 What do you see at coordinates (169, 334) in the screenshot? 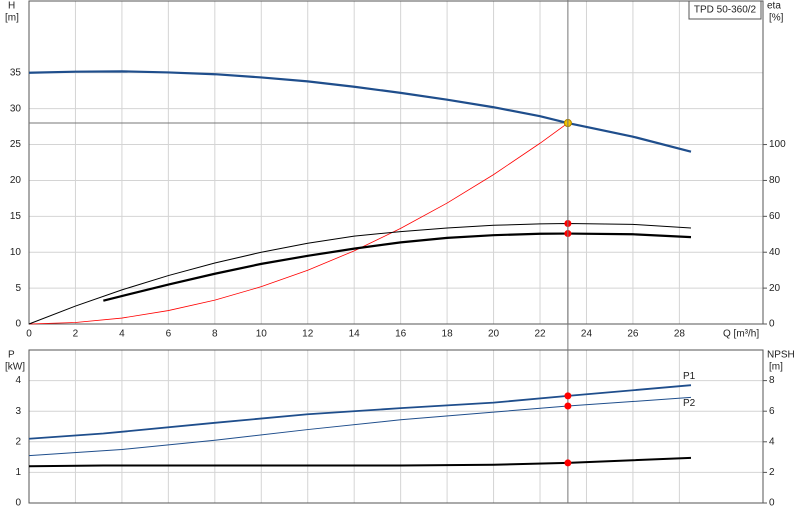
I see `x-tick-label: 6` at bounding box center [169, 334].